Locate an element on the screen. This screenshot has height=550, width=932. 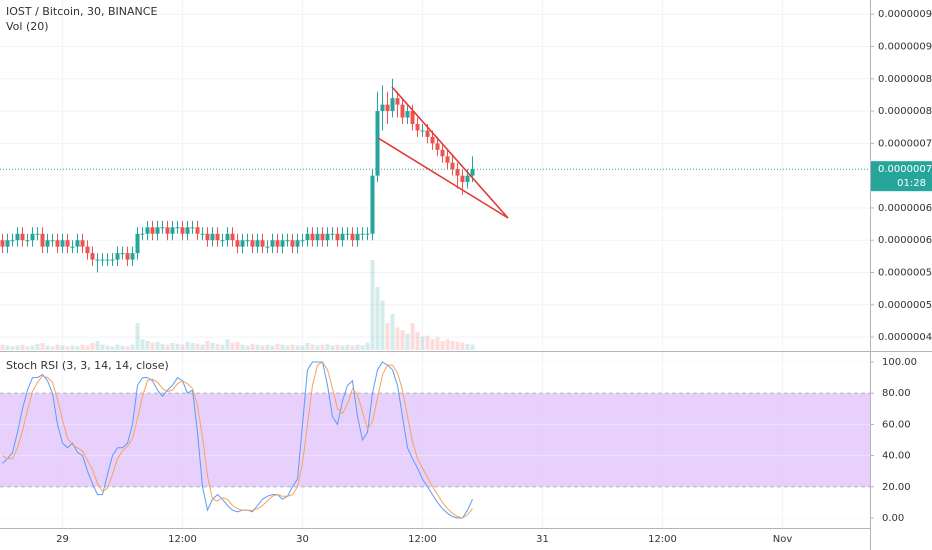
y-tick-label: 0.00000045 is located at coordinates (905, 337).